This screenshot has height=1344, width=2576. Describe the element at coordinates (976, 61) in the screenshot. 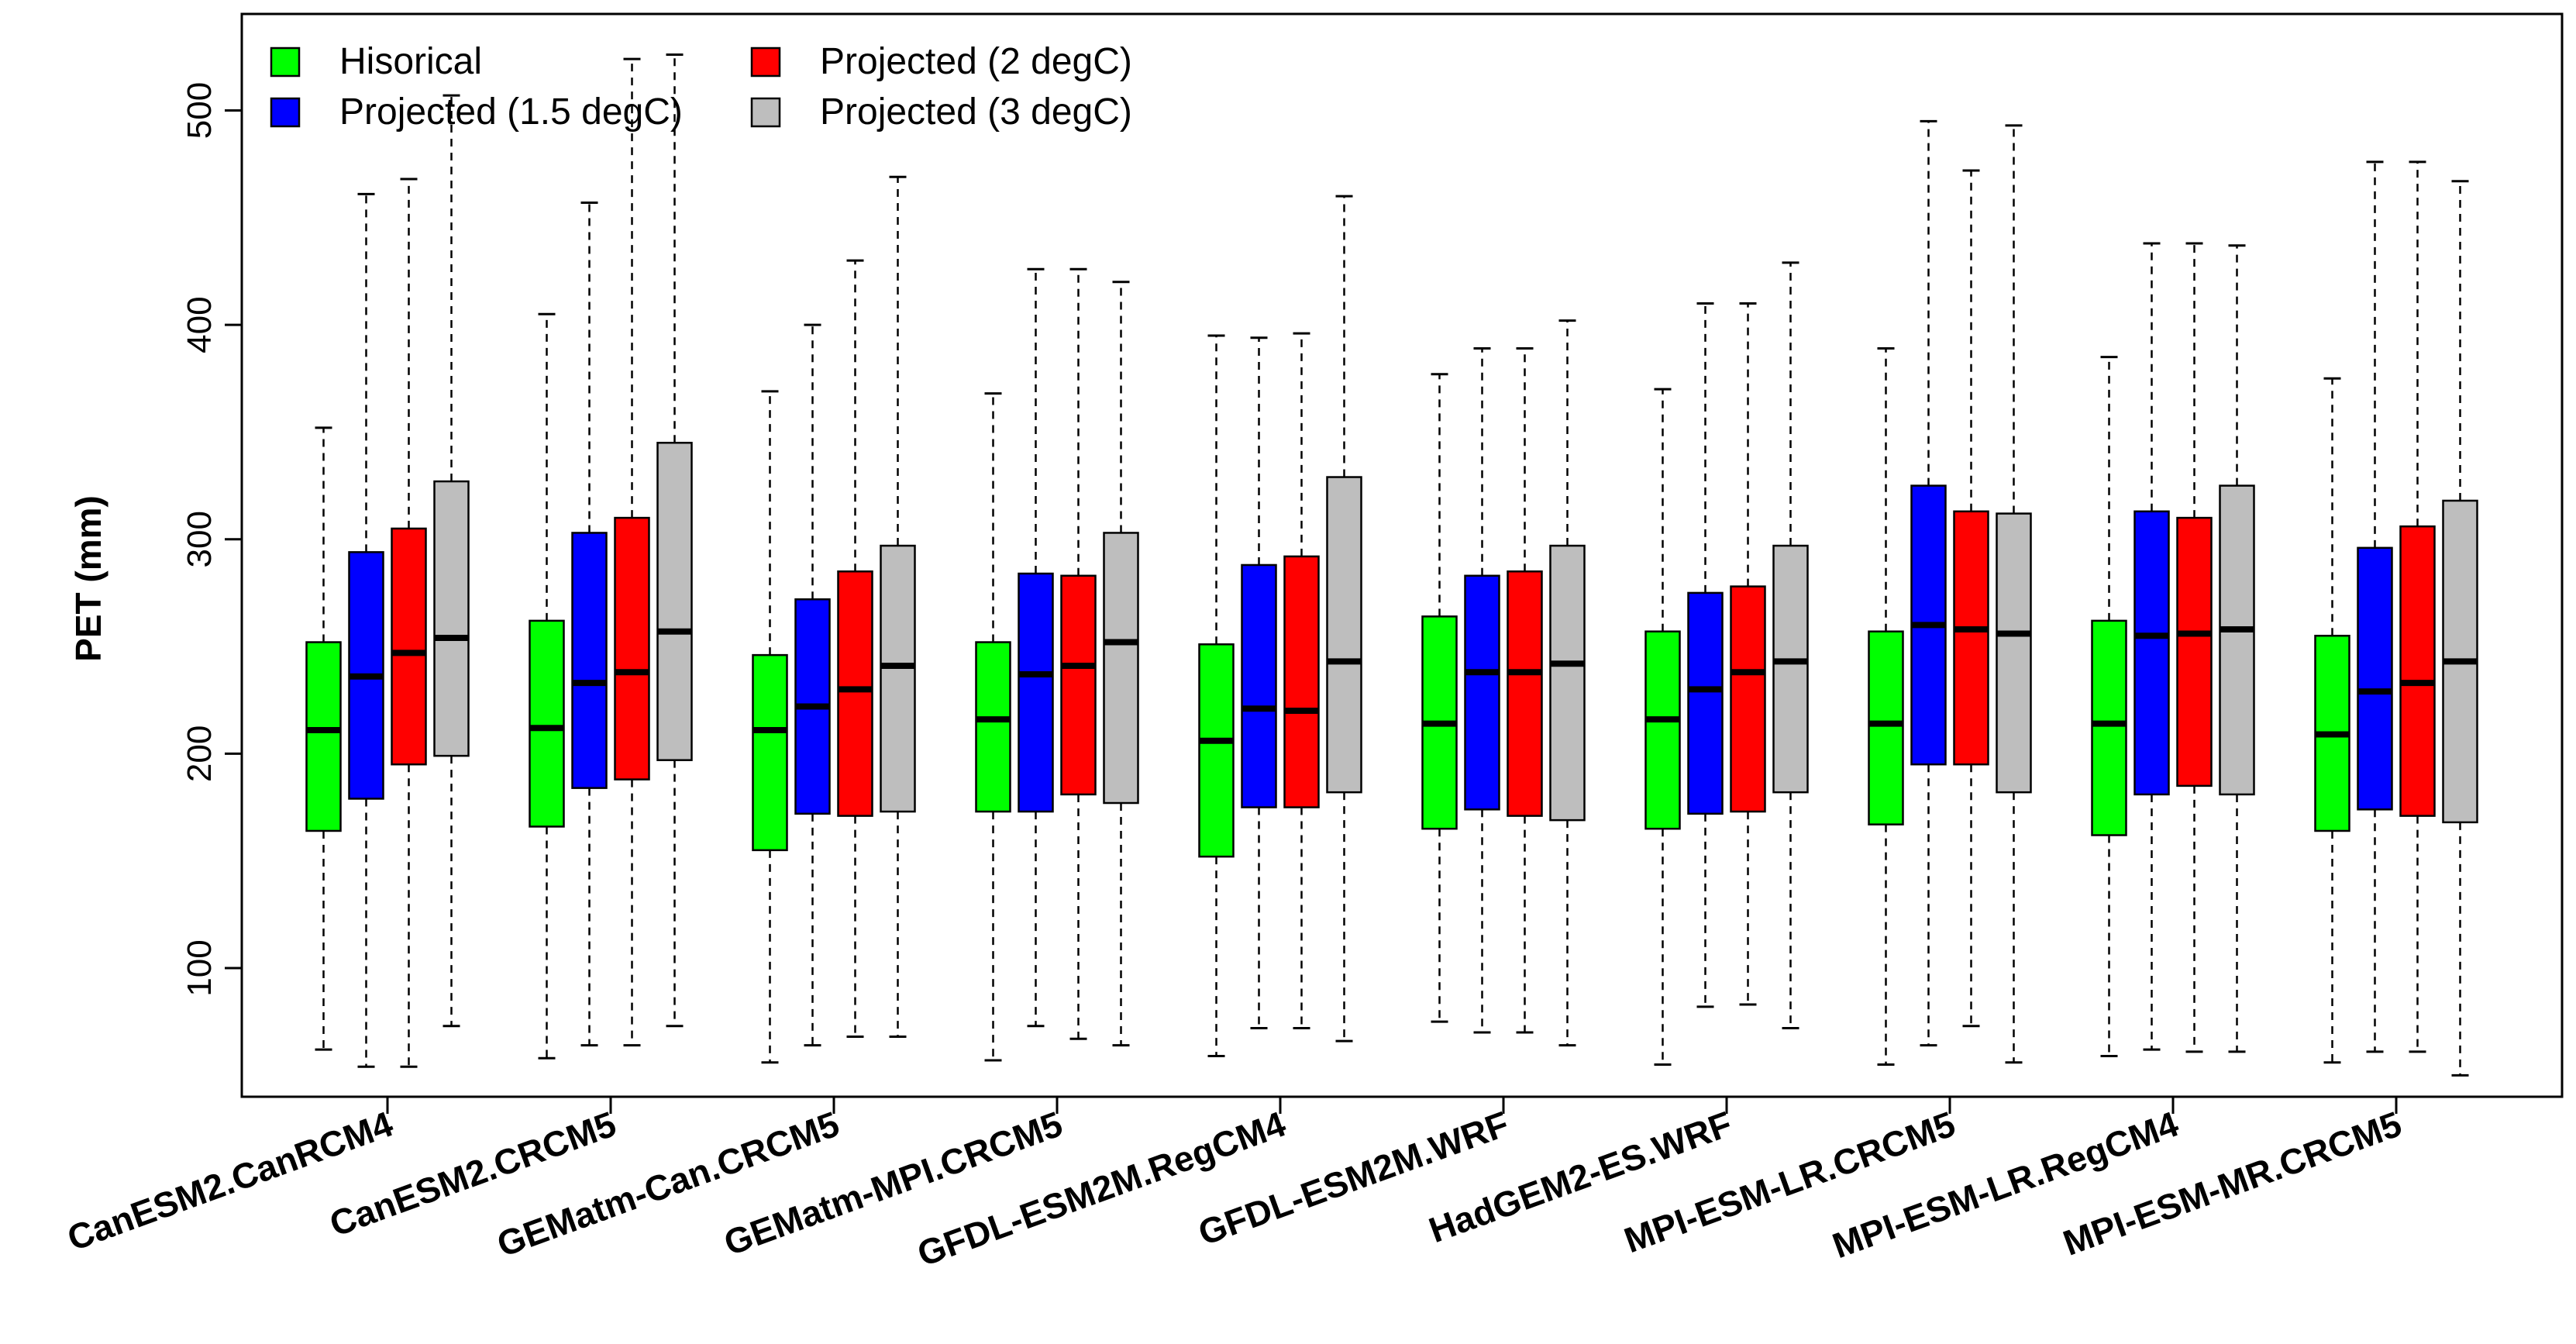

I see `legend-label: Projected (2 degC)` at that location.